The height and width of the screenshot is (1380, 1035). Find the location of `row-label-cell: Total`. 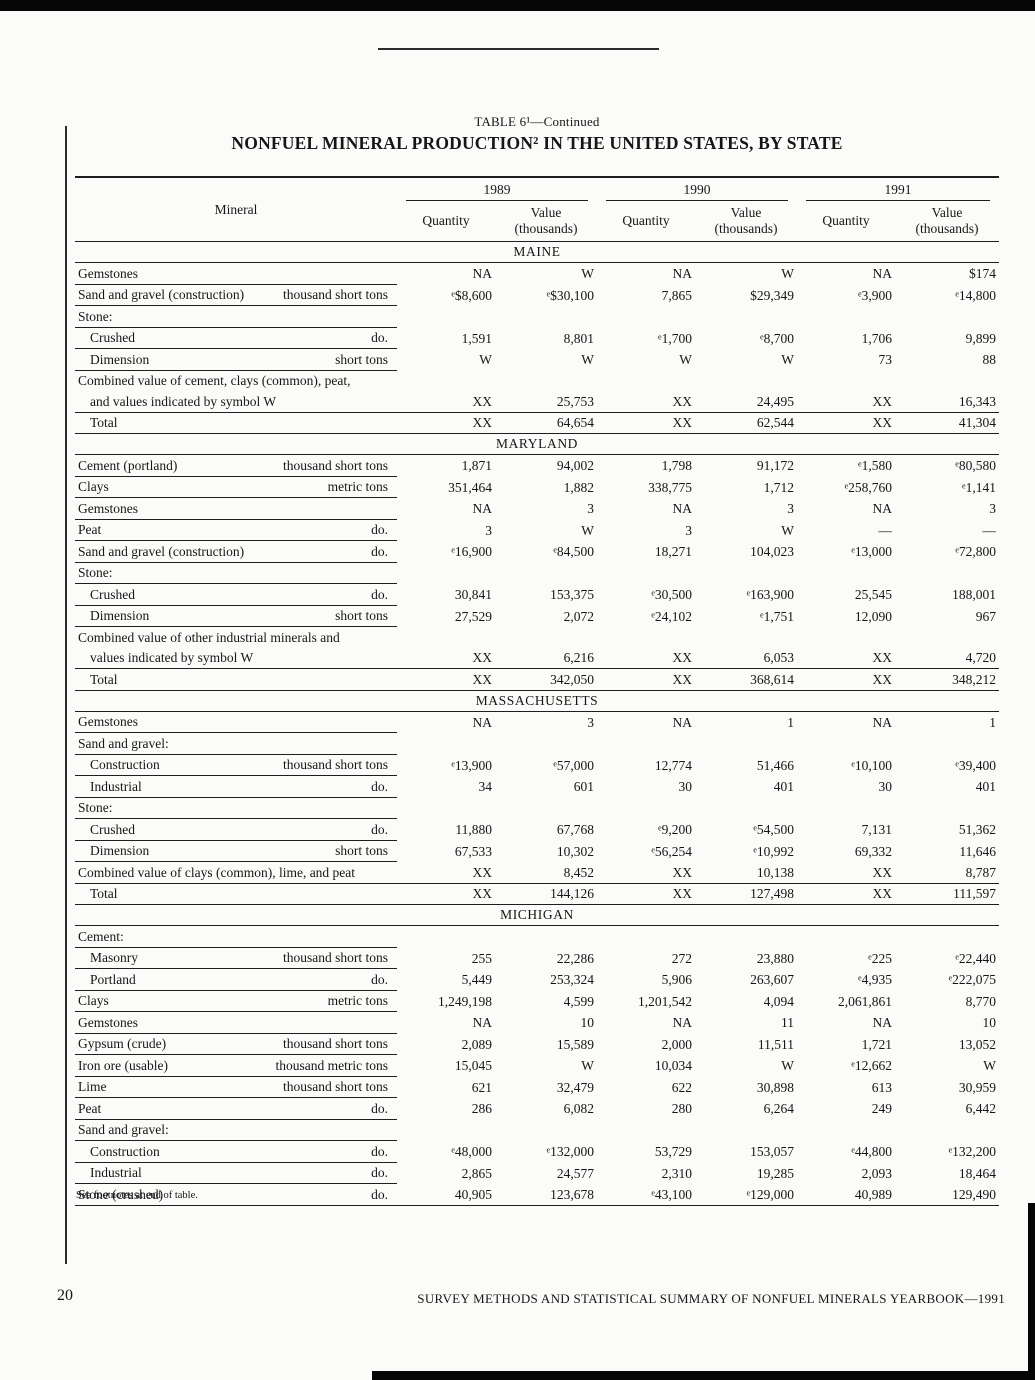

row-label-cell: Total is located at coordinates (236, 679).